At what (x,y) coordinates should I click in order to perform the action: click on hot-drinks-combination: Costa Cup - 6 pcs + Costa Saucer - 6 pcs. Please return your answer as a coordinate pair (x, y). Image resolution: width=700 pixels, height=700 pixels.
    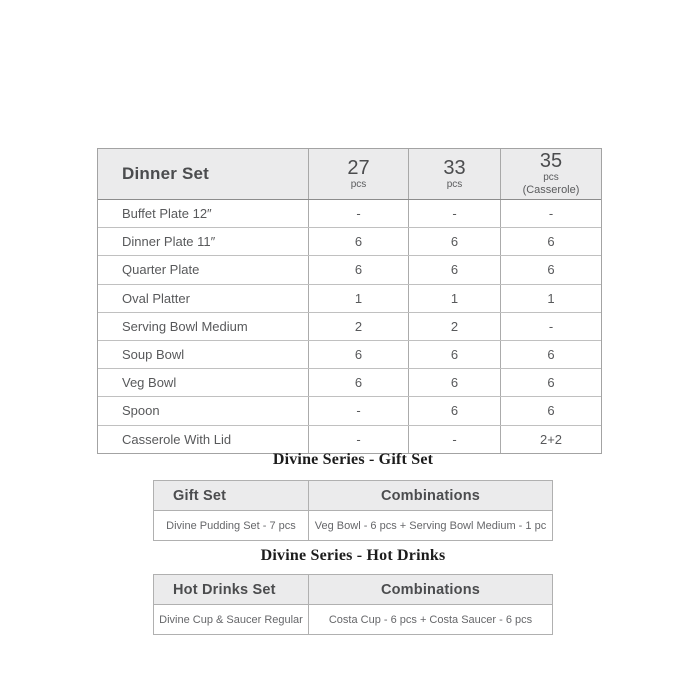
    Looking at the image, I should click on (430, 619).